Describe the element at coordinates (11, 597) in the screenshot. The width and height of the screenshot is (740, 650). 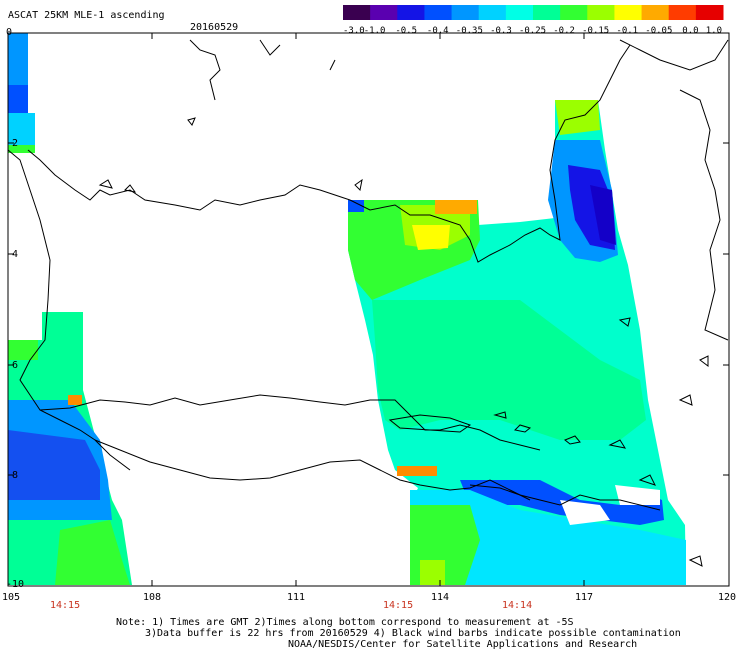
I see `x-tick-label: 105` at that location.